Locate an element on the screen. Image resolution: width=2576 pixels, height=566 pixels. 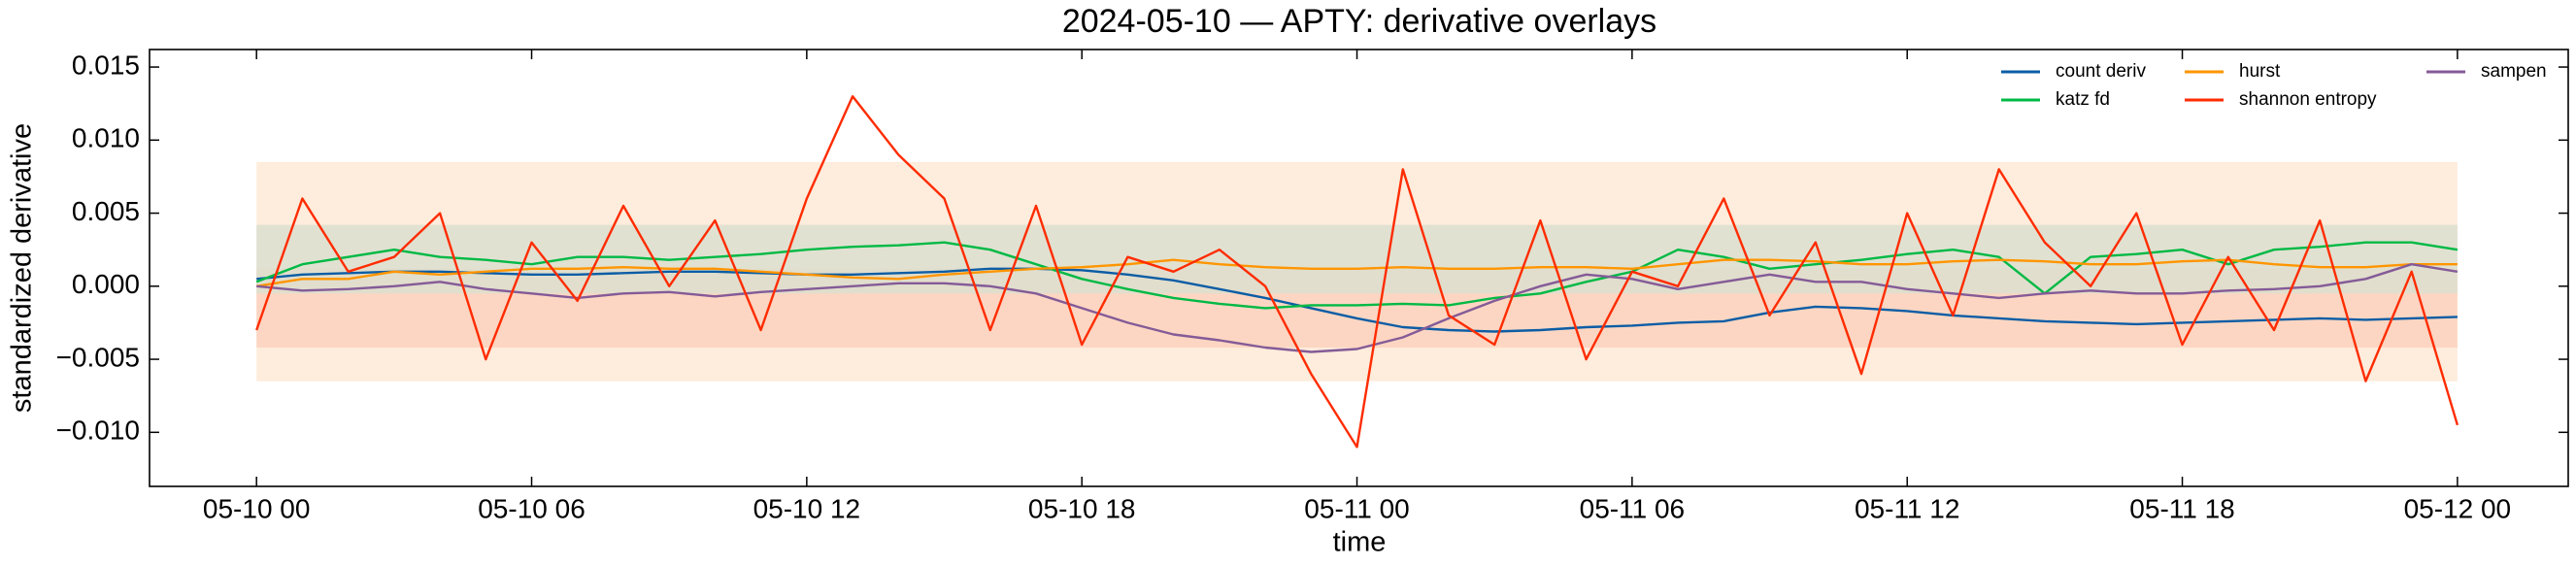
chart-title: 2024-05-10 — APTY: derivative overlays is located at coordinates (1359, 21).